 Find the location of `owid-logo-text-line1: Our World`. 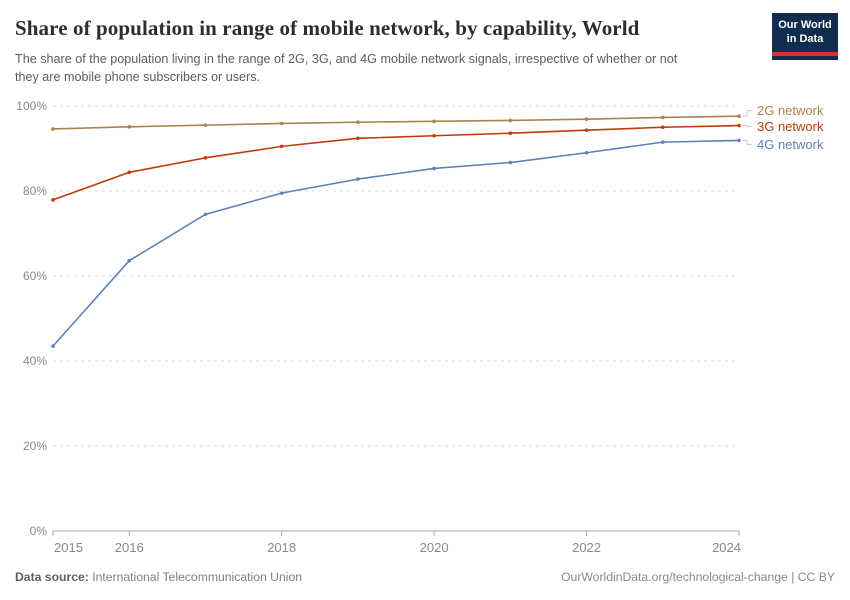

owid-logo-text-line1: Our World is located at coordinates (805, 25).